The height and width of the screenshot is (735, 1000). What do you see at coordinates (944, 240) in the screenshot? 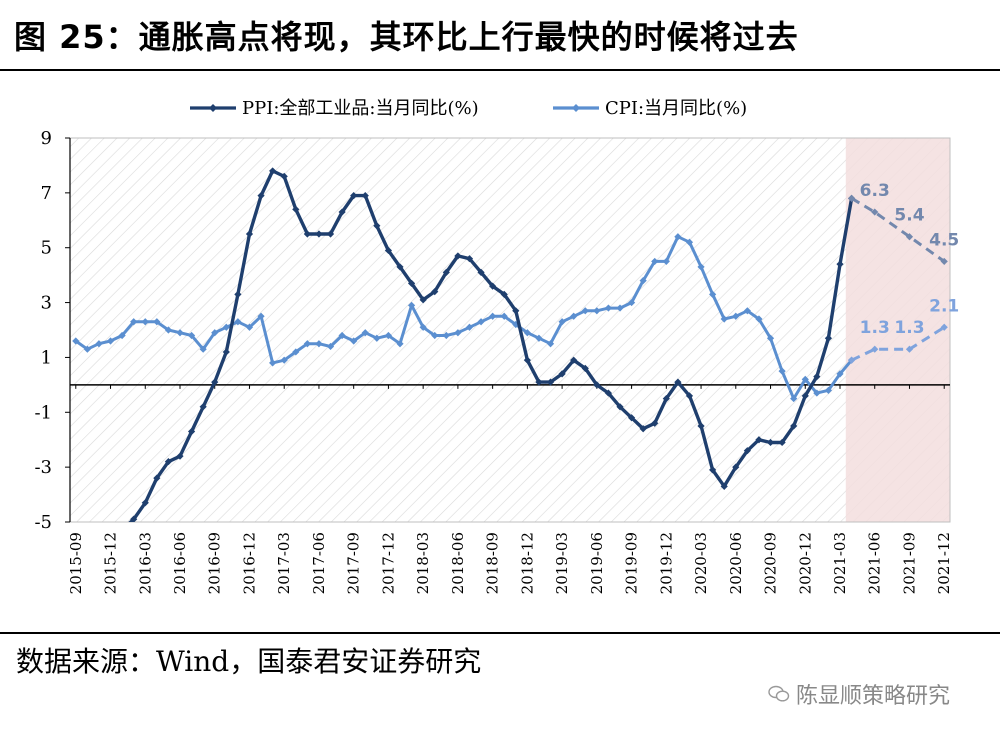
I see `forecast-data-label: 4.5` at bounding box center [944, 240].